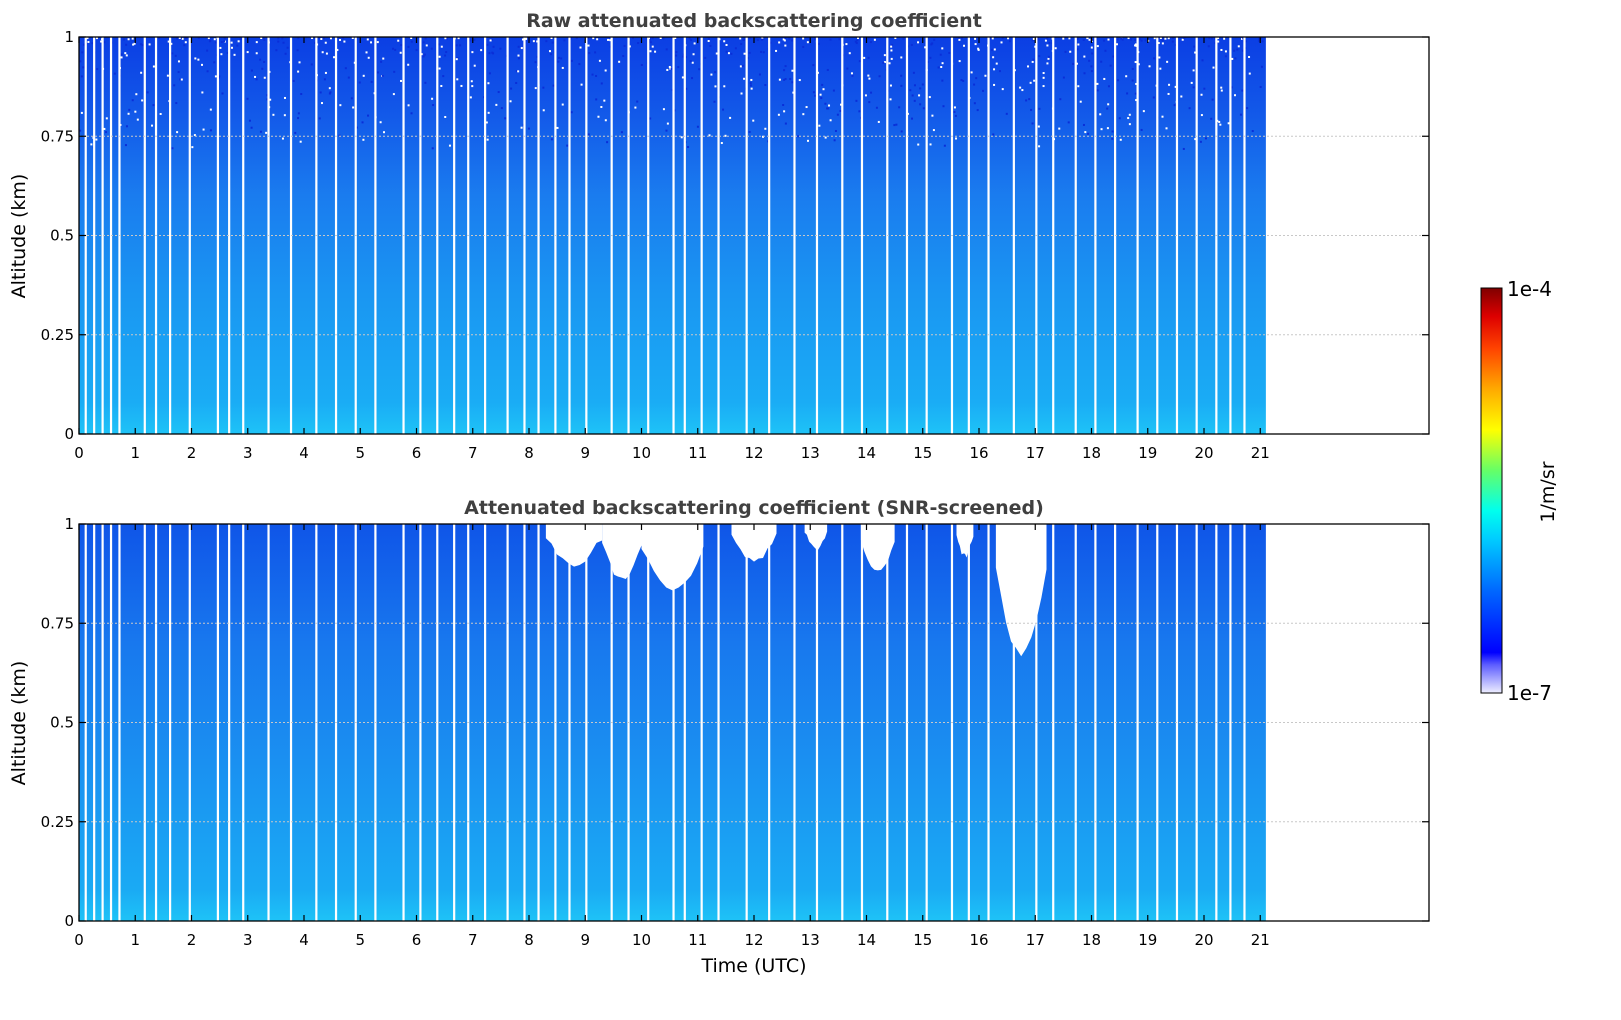 This screenshot has width=1621, height=1020. Describe the element at coordinates (248, 453) in the screenshot. I see `x-tick-label: 3` at that location.